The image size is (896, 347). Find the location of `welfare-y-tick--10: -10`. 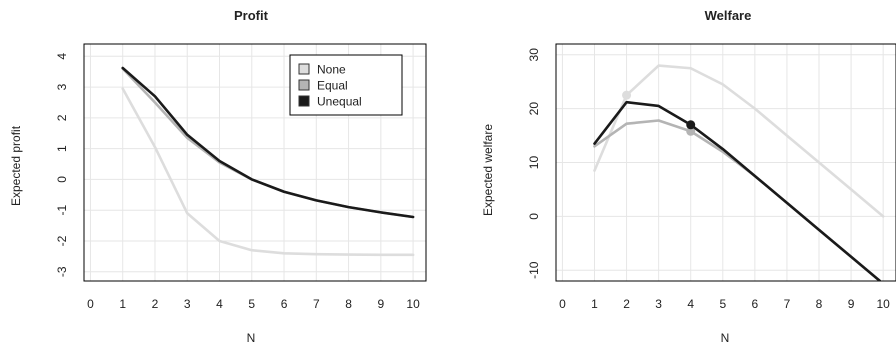

welfare-y-tick--10: -10 is located at coordinates (534, 270).